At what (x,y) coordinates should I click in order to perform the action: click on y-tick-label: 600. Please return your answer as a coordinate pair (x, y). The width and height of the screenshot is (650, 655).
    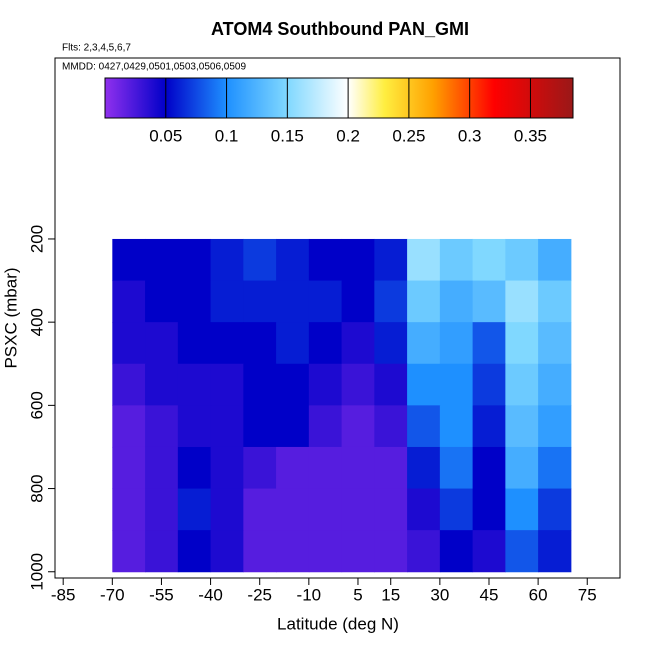
    Looking at the image, I should click on (36, 405).